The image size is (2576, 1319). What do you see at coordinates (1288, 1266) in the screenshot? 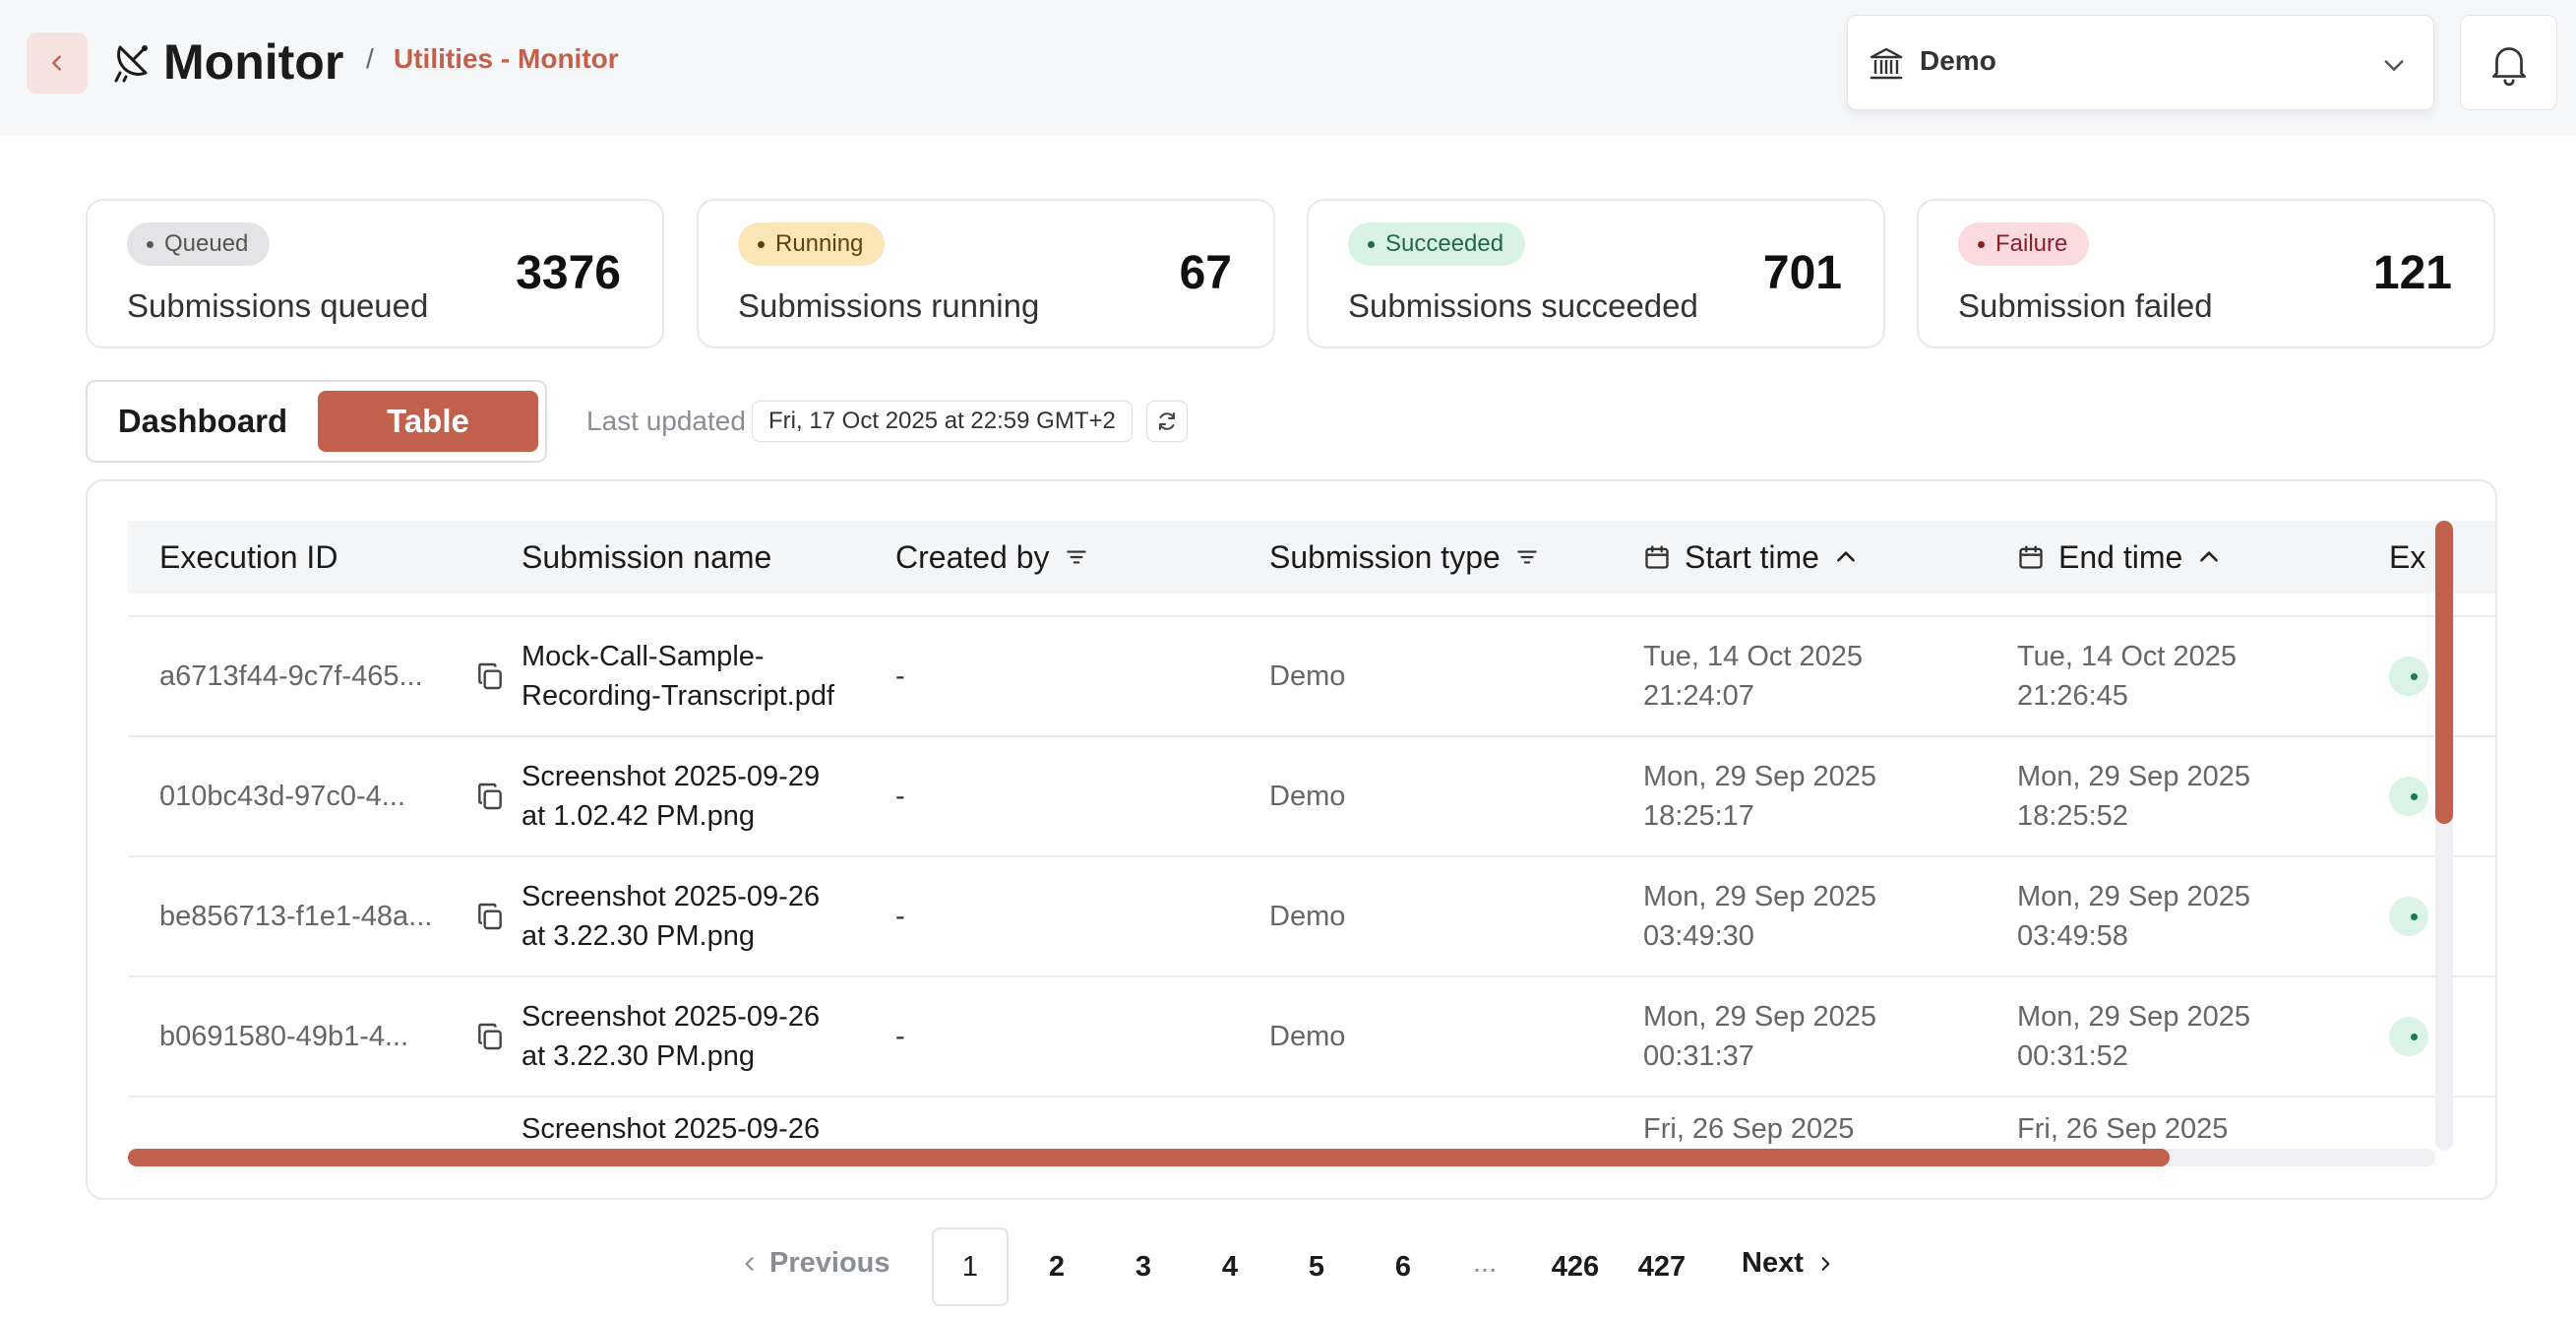
I see `pagination: Previous 1 2 3 4 5 6 ... 426 427 Next` at bounding box center [1288, 1266].